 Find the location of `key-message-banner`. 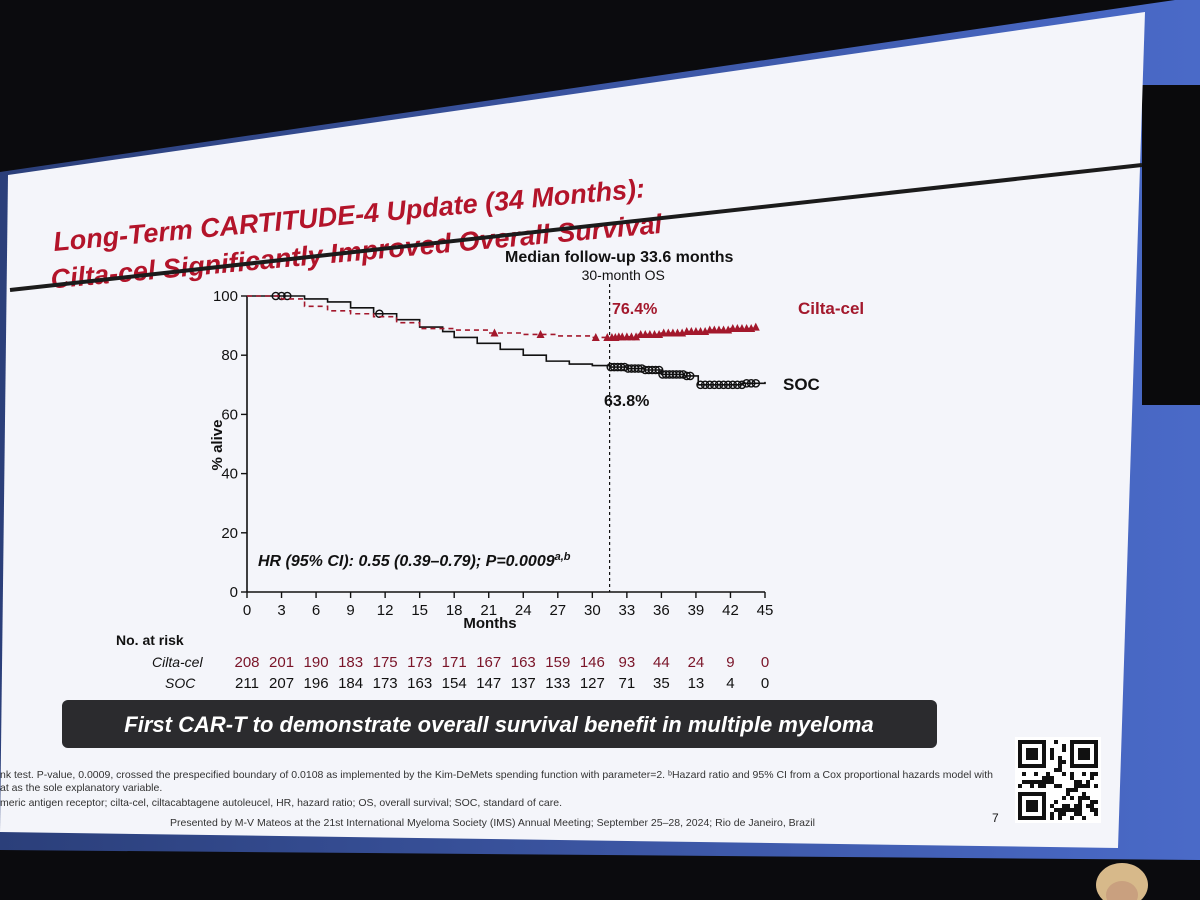

key-message-banner is located at coordinates (499, 724).